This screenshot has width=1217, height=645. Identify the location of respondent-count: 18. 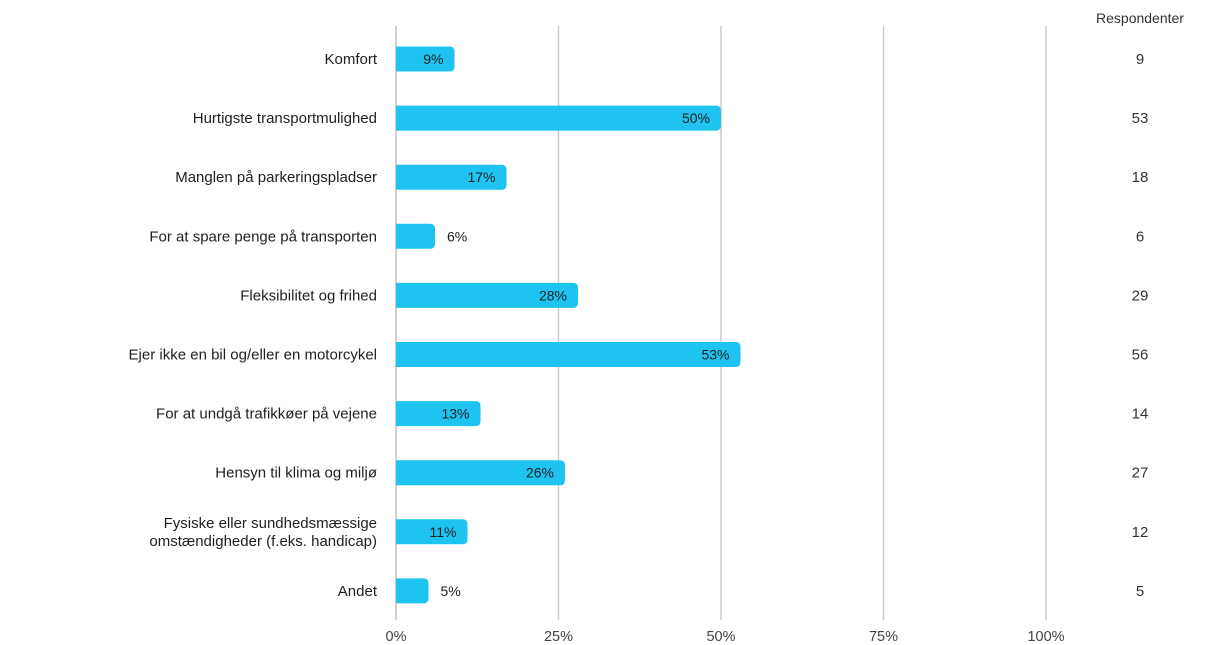
(1140, 177).